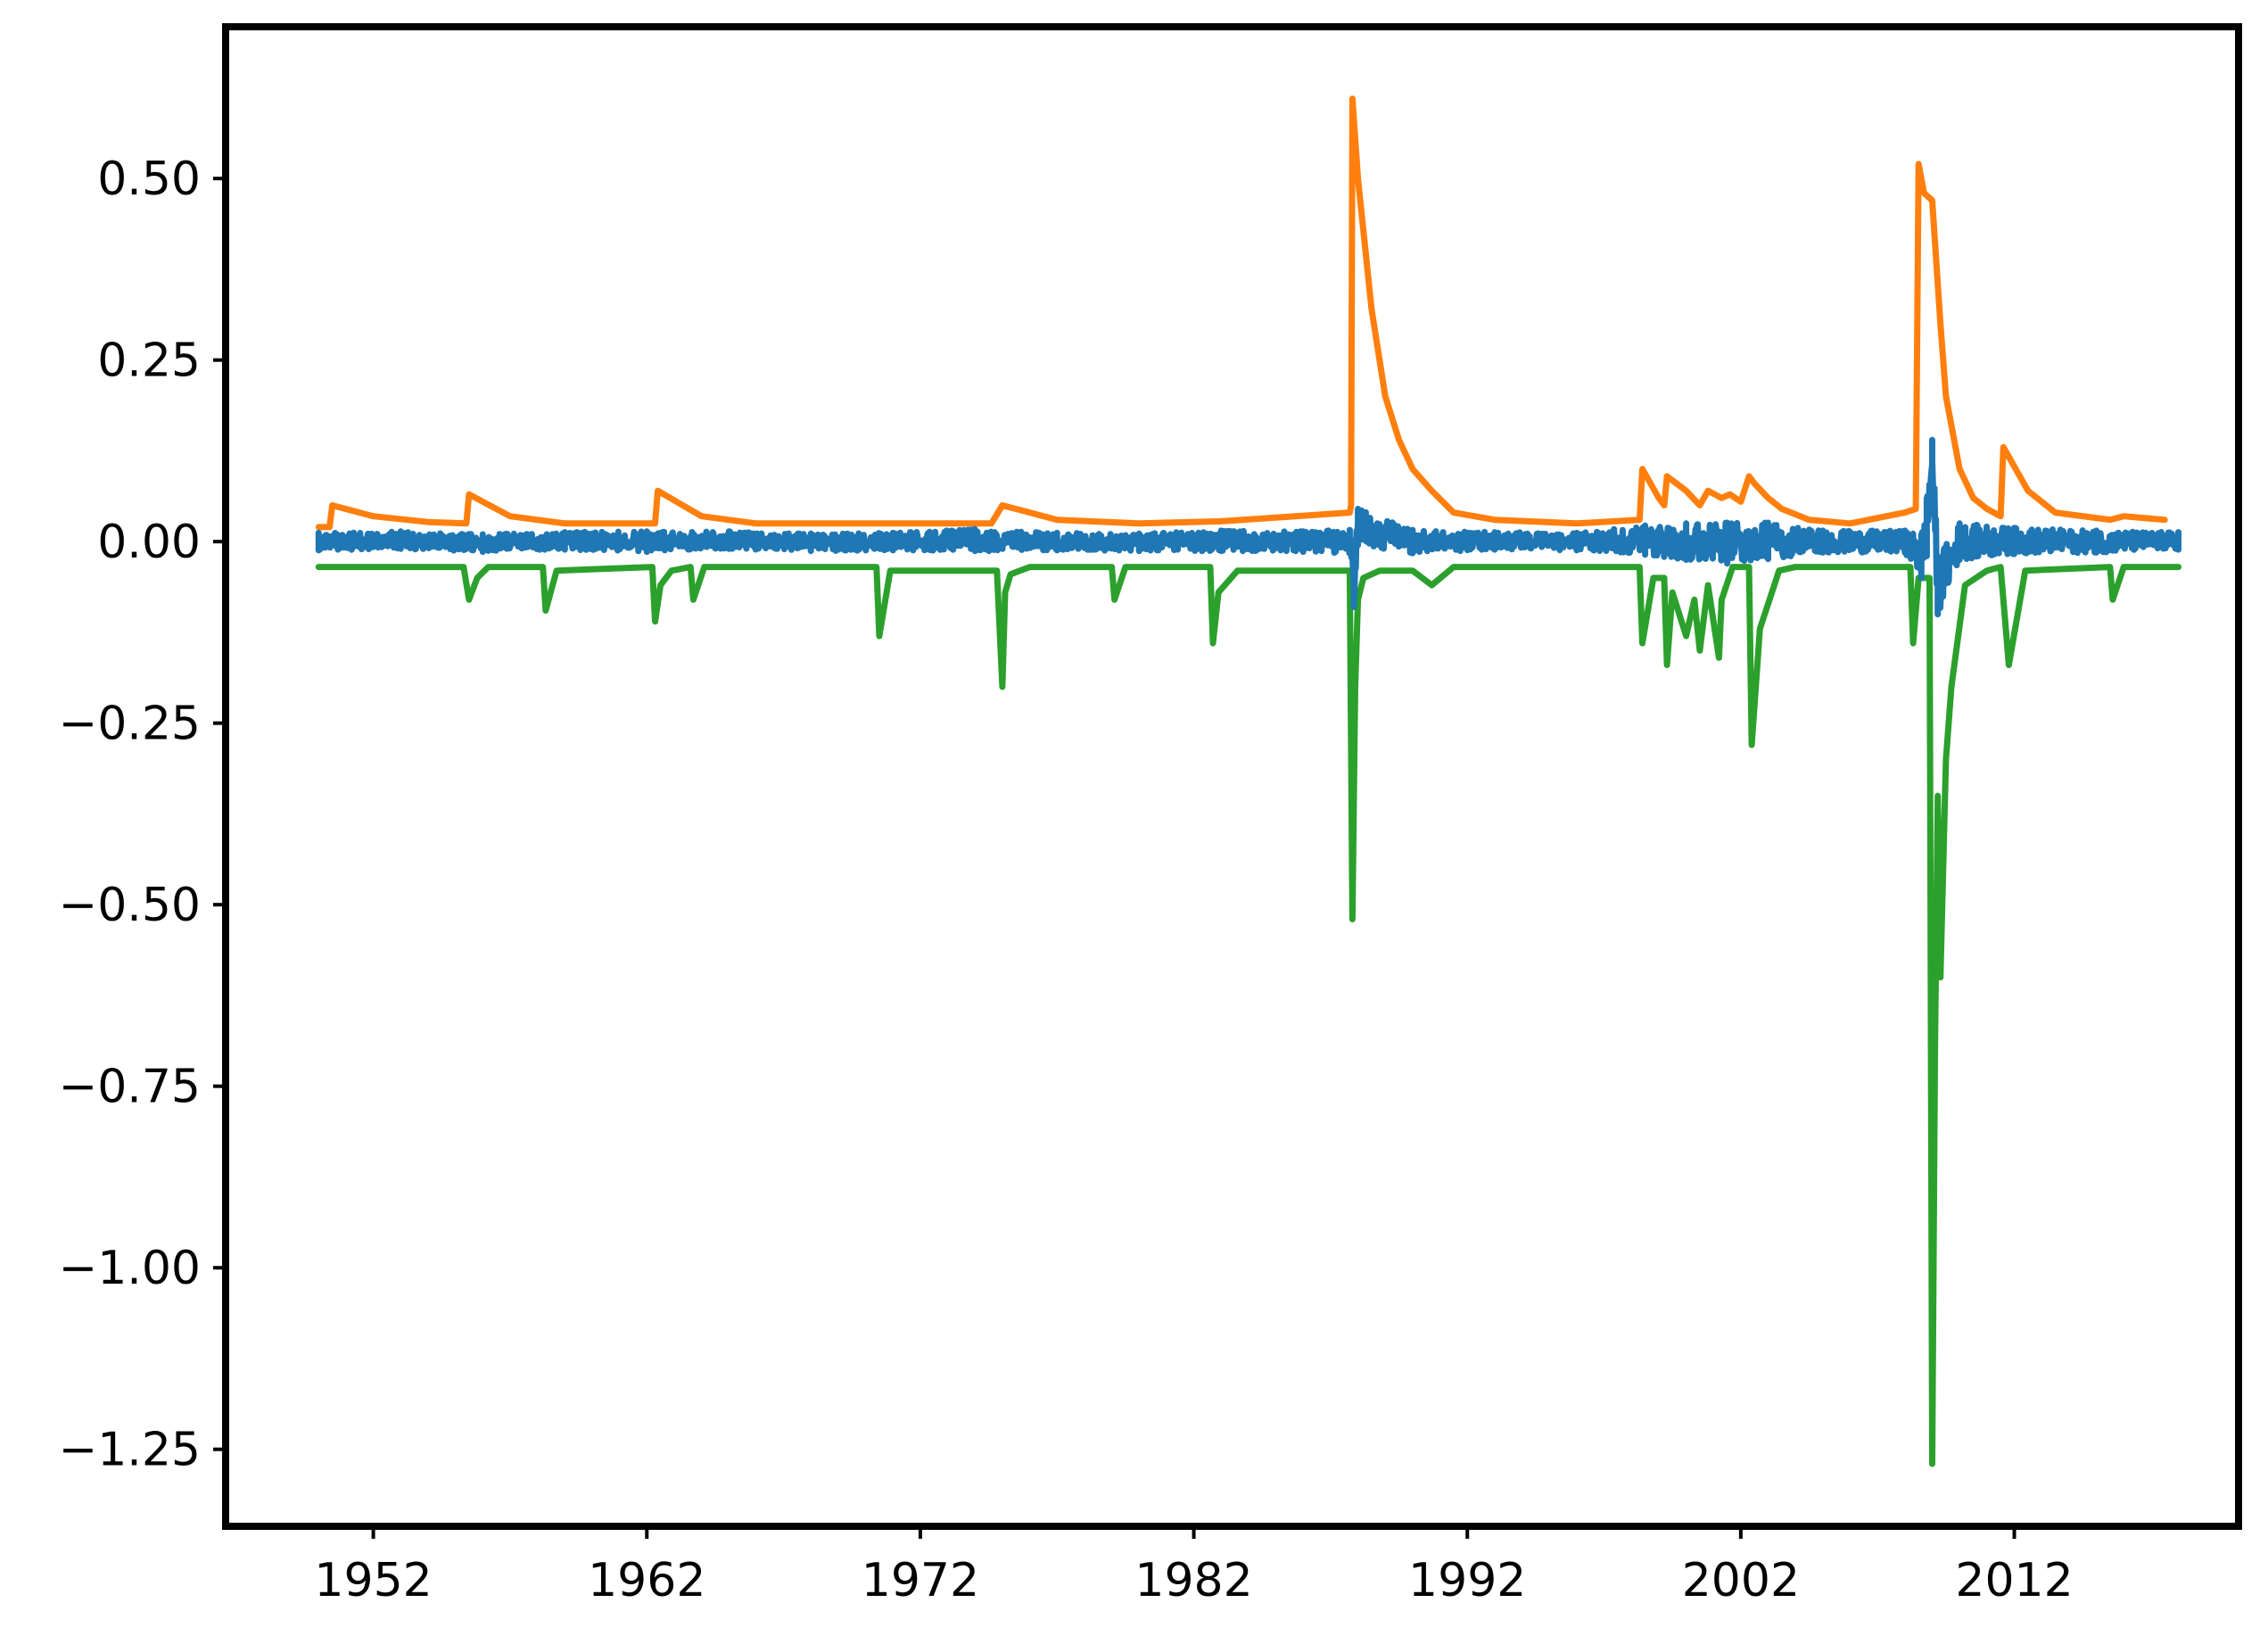 This screenshot has height=1636, width=2268. I want to click on x-tick-label: 1962, so click(646, 1580).